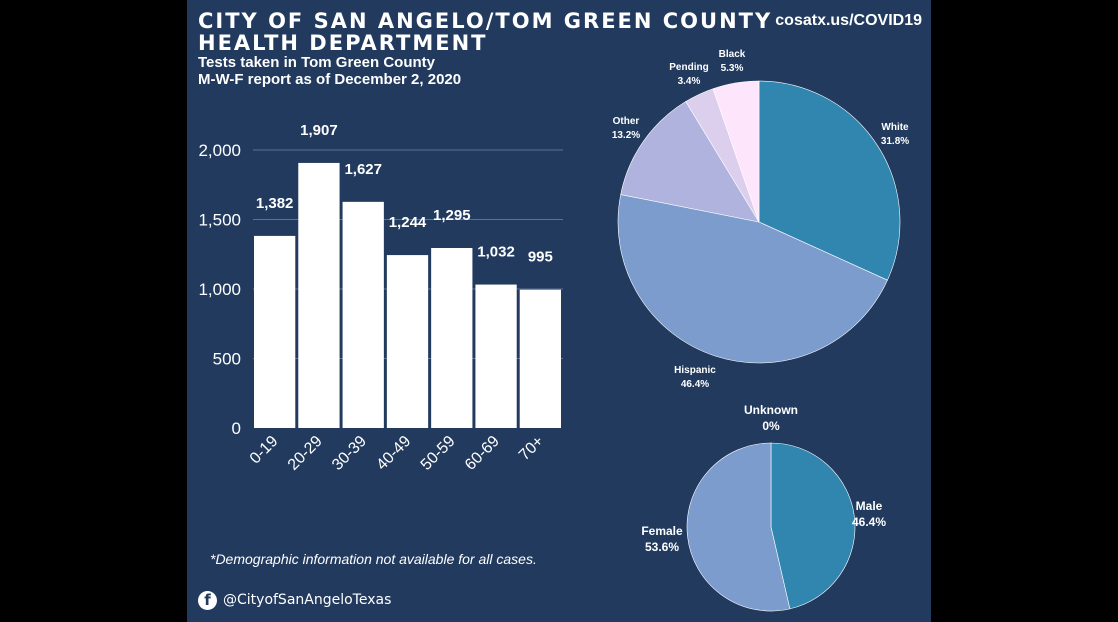 This screenshot has width=1118, height=622. I want to click on pie-slice-black, so click(736, 151).